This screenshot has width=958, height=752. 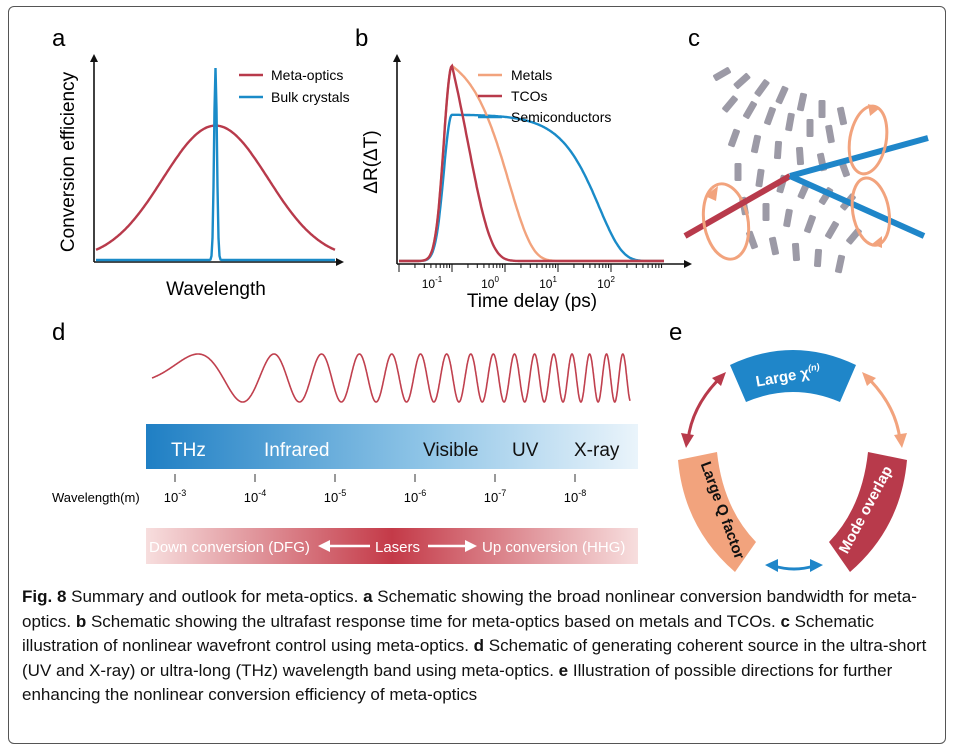 I want to click on wavelength-tick-1: 10⁻³, so click(x=175, y=496).